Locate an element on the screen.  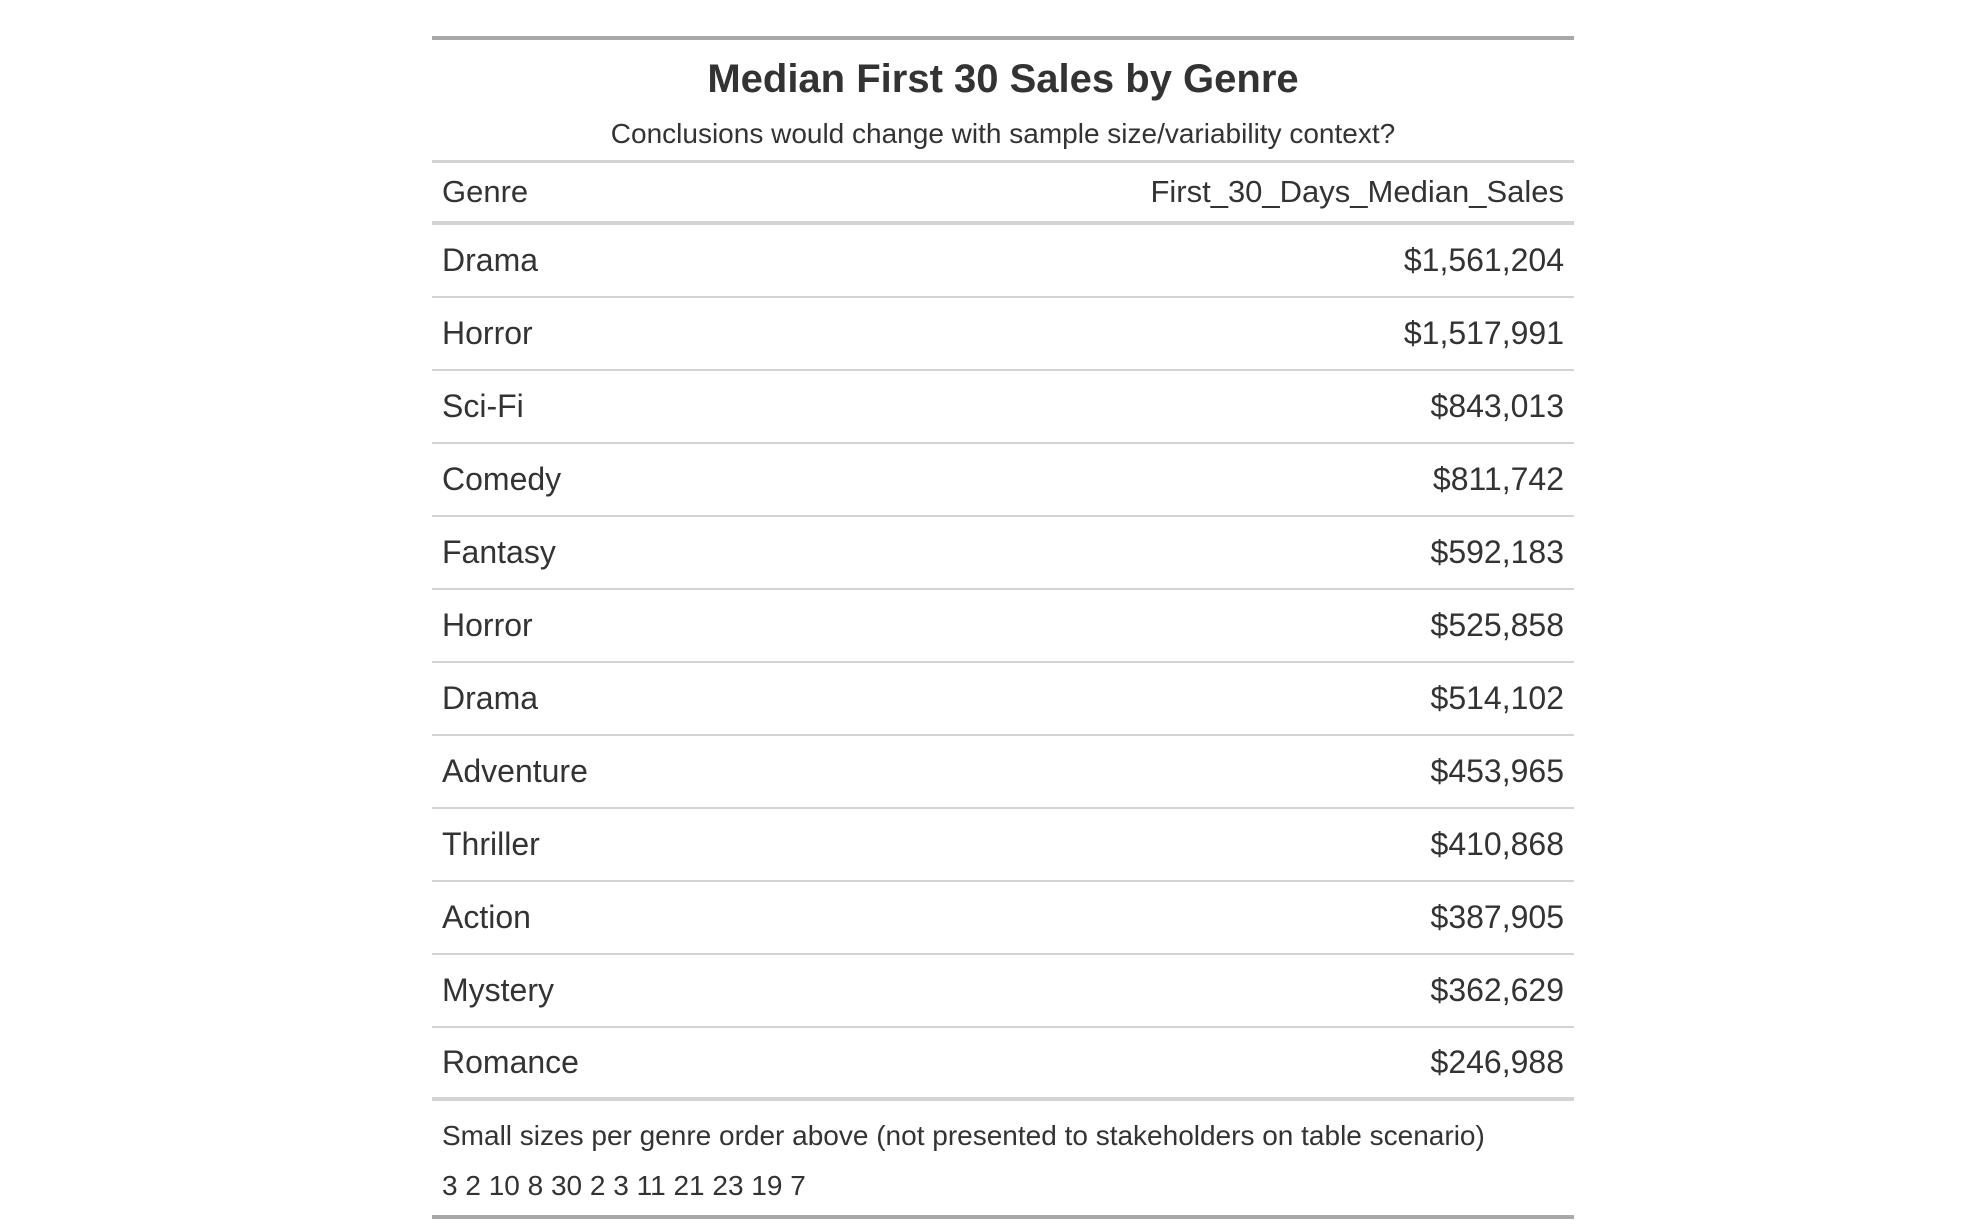
sales-cell: $592,183 is located at coordinates (1497, 552).